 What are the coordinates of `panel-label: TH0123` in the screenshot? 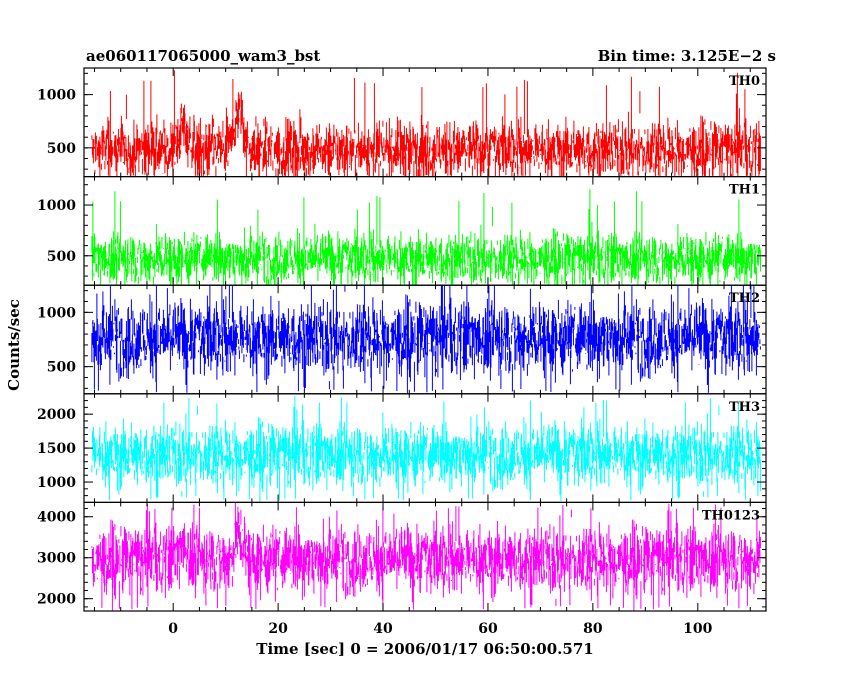 It's located at (731, 515).